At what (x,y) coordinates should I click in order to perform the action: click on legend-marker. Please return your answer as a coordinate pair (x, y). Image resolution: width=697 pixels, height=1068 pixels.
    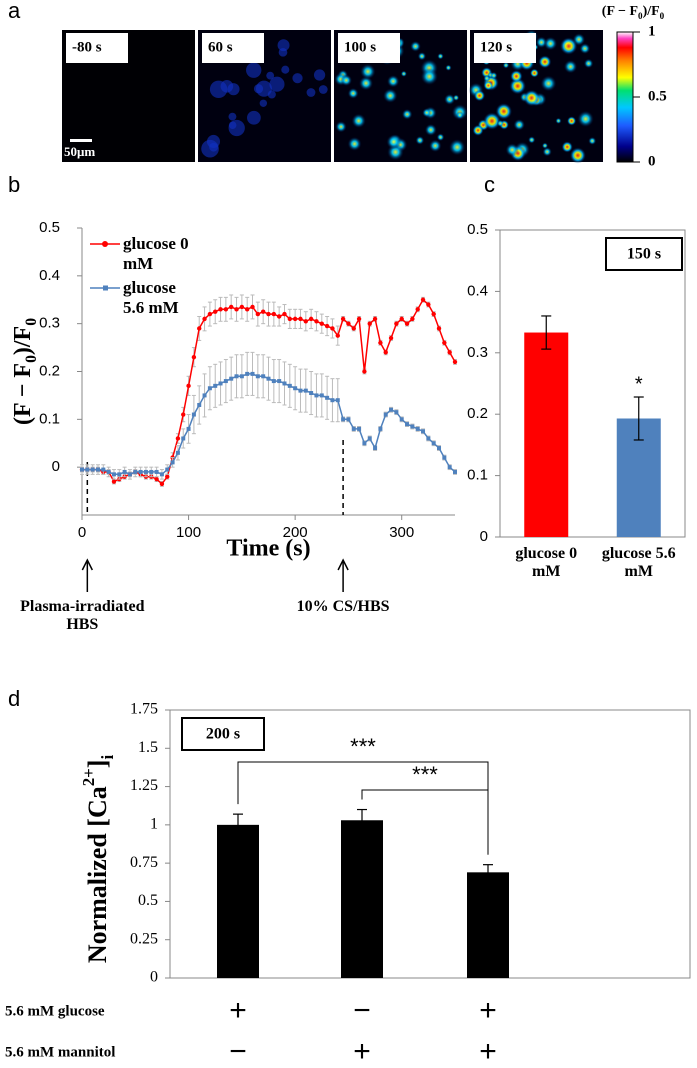
    Looking at the image, I should click on (105, 288).